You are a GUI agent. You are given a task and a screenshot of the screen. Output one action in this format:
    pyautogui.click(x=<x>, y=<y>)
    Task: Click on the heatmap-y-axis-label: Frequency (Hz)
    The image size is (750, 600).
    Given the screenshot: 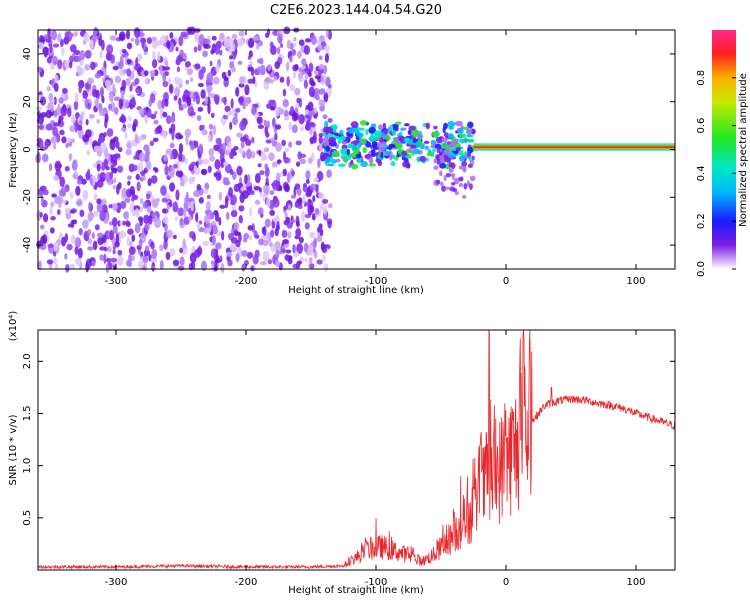 What is the action you would take?
    pyautogui.click(x=13, y=150)
    